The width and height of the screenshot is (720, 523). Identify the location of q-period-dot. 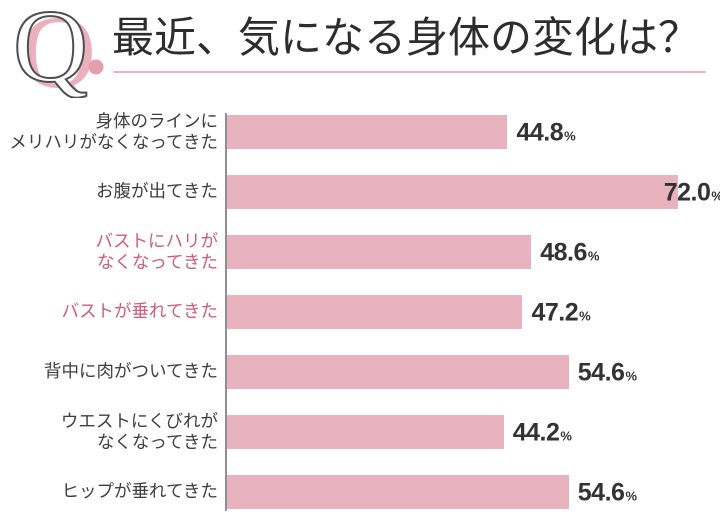
(96, 67).